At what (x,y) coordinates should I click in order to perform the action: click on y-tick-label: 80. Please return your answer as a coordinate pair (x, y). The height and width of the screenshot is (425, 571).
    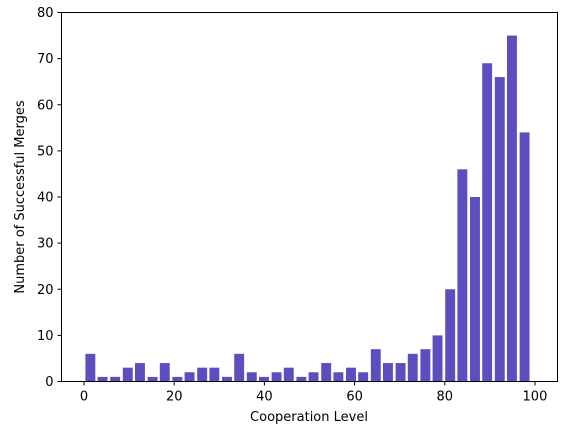
    Looking at the image, I should click on (45, 13).